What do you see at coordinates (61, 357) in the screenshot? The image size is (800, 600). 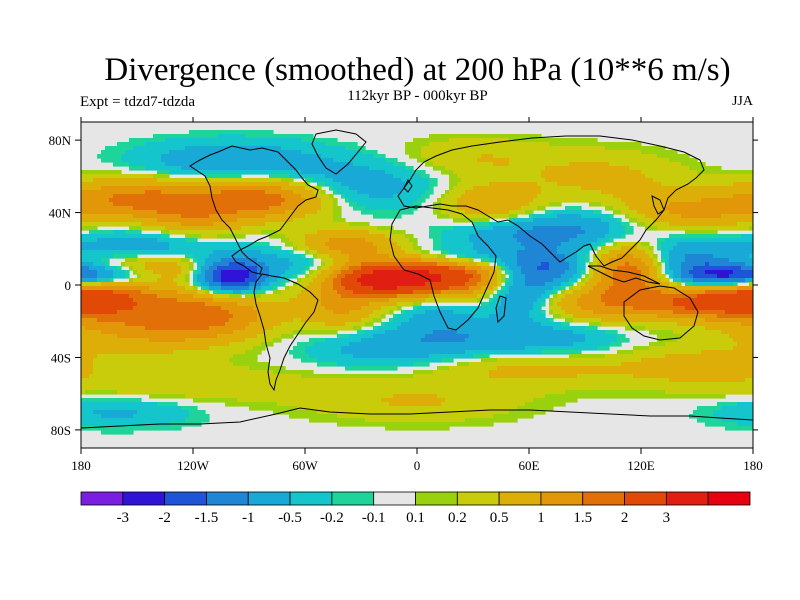 I see `lat-tick-label: 40S` at bounding box center [61, 357].